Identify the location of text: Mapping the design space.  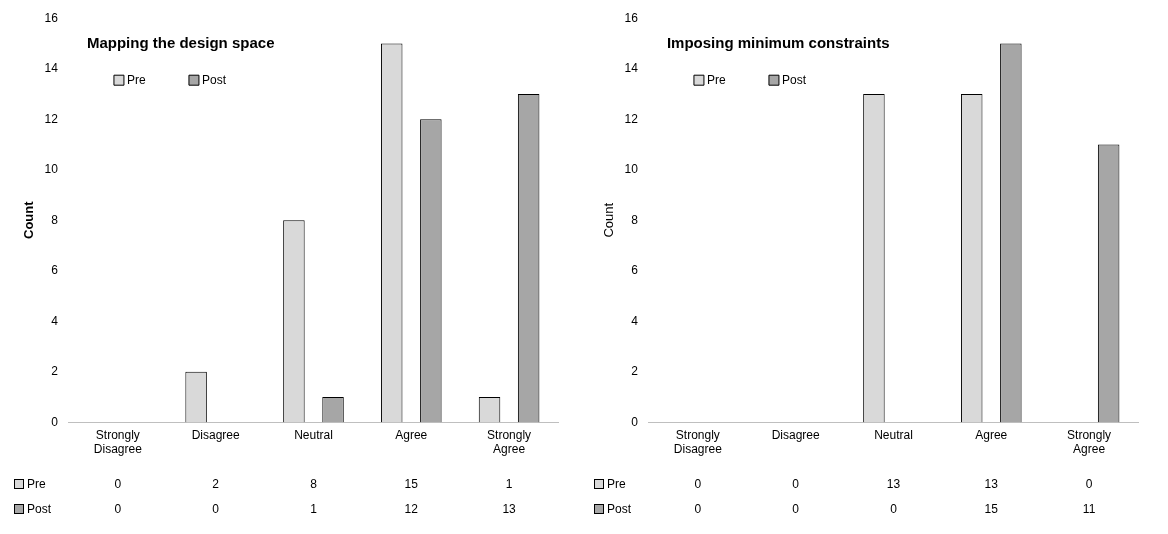
(180, 43).